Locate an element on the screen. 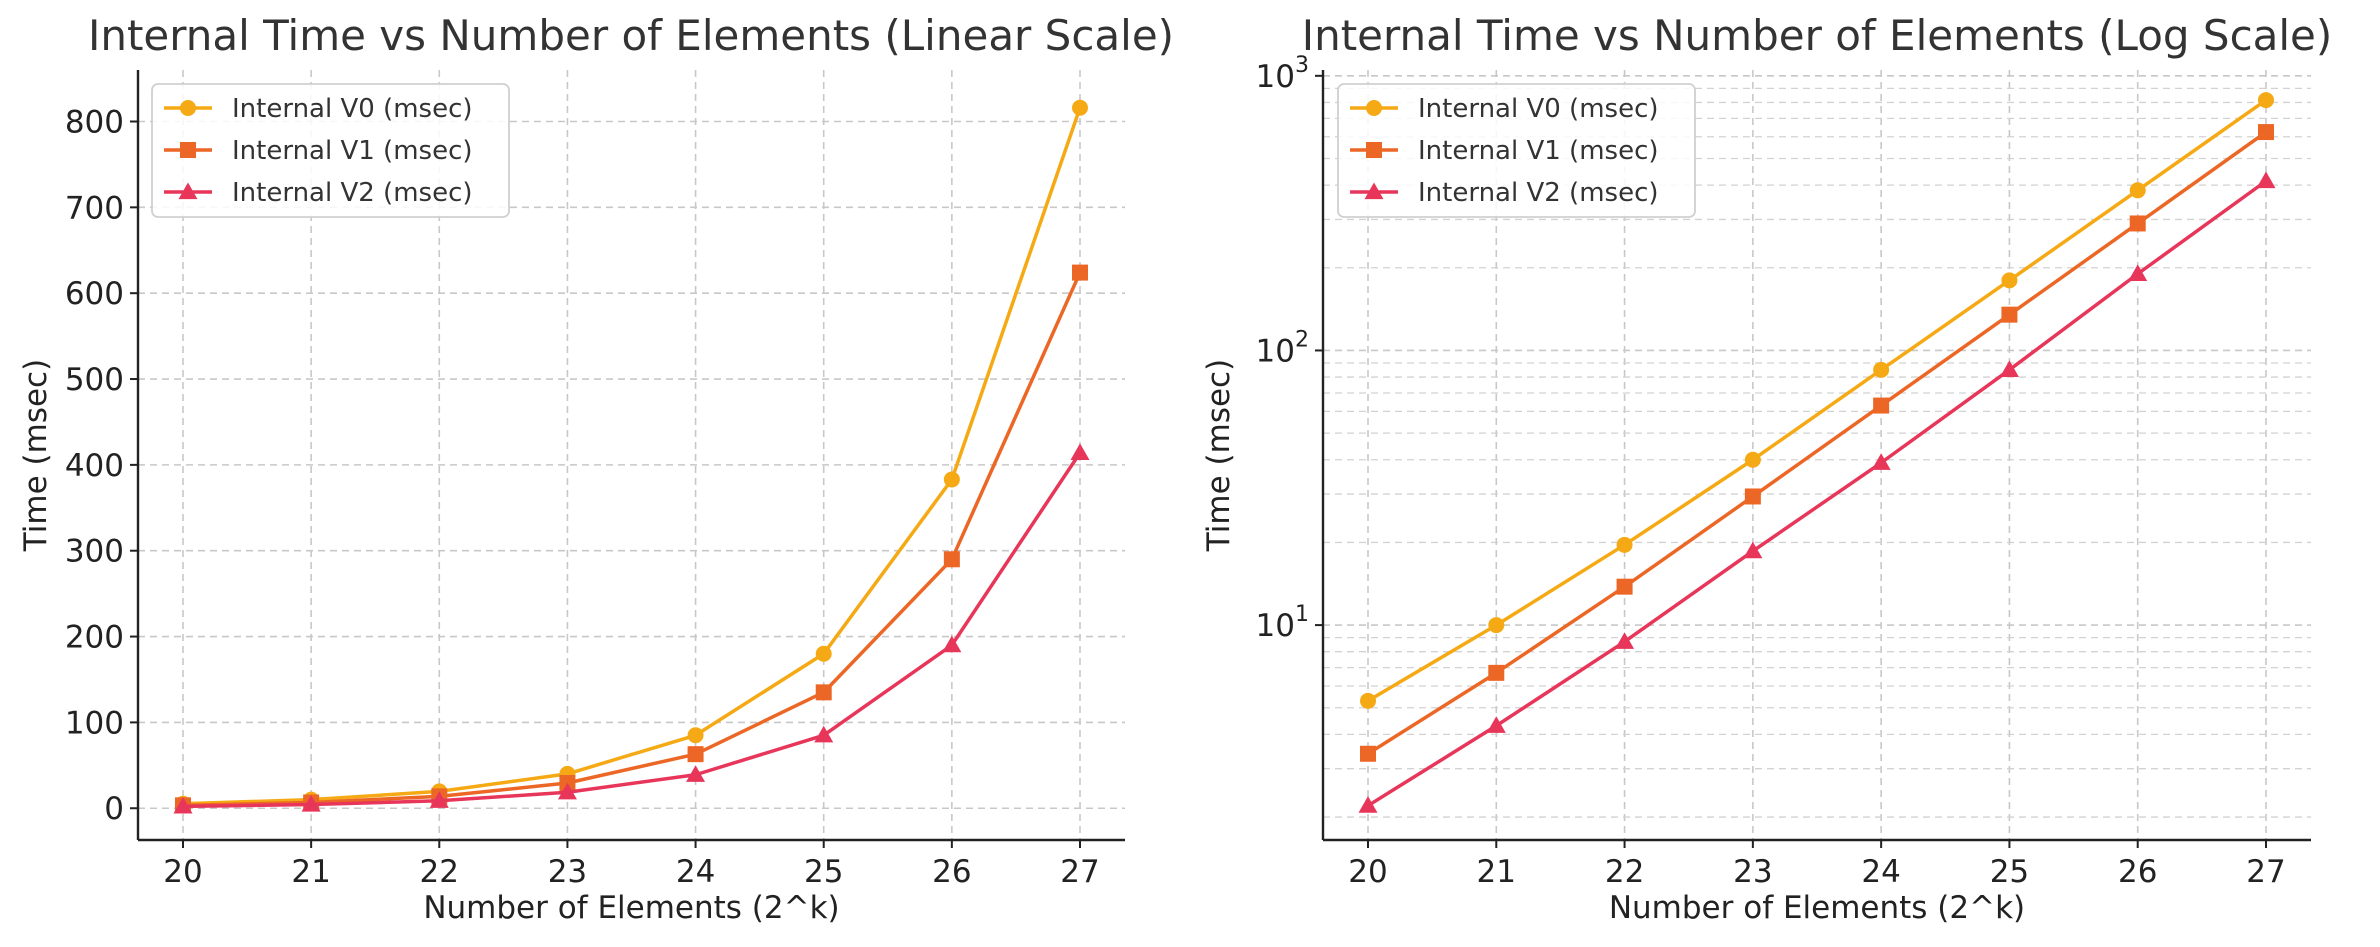 Image resolution: width=2380 pixels, height=947 pixels. y-tick-label: 0 is located at coordinates (114, 809).